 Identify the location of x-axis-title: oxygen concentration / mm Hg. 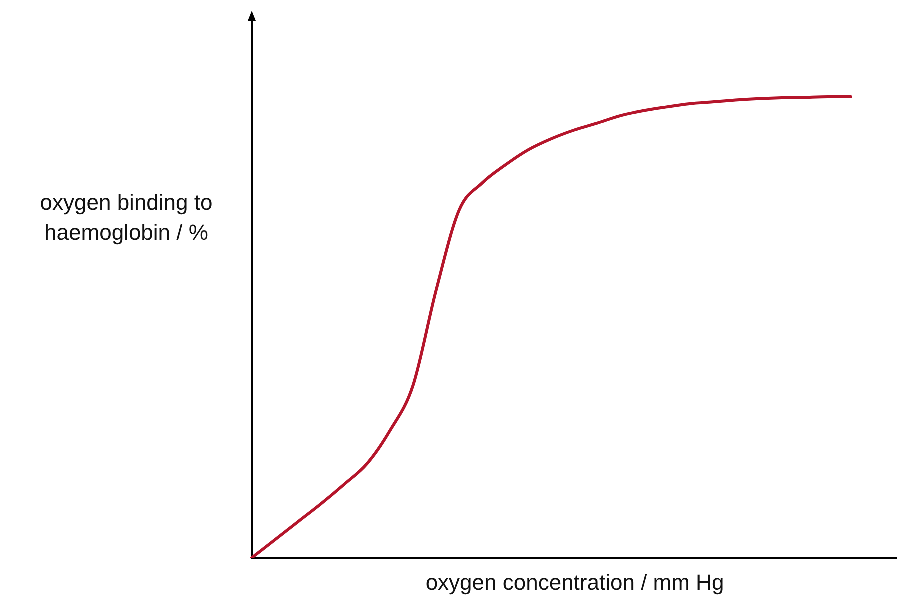
(575, 583).